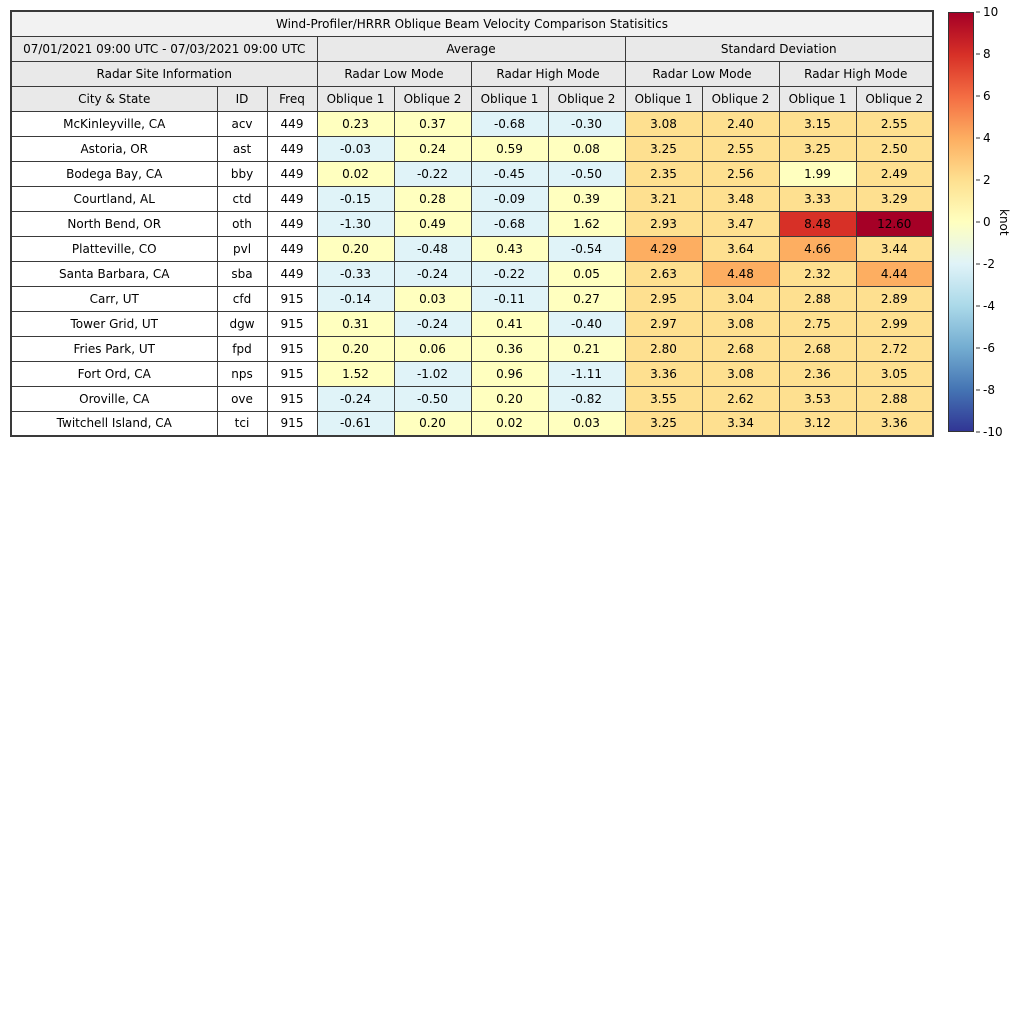 This screenshot has height=1024, width=1024. Describe the element at coordinates (586, 373) in the screenshot. I see `value-cell: -1.11` at that location.